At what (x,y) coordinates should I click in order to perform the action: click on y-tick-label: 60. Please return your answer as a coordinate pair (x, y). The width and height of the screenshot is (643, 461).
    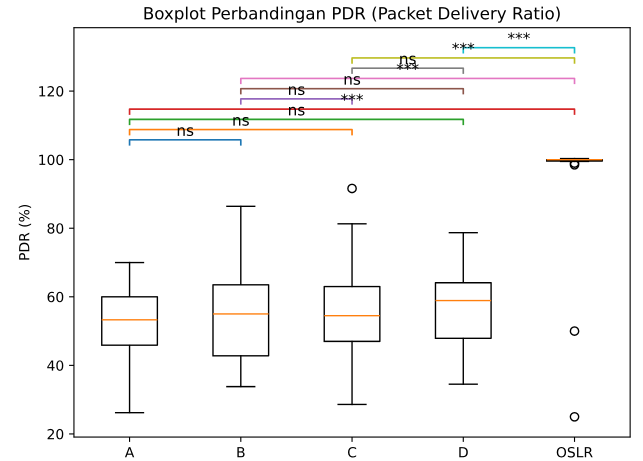
    Looking at the image, I should click on (56, 297).